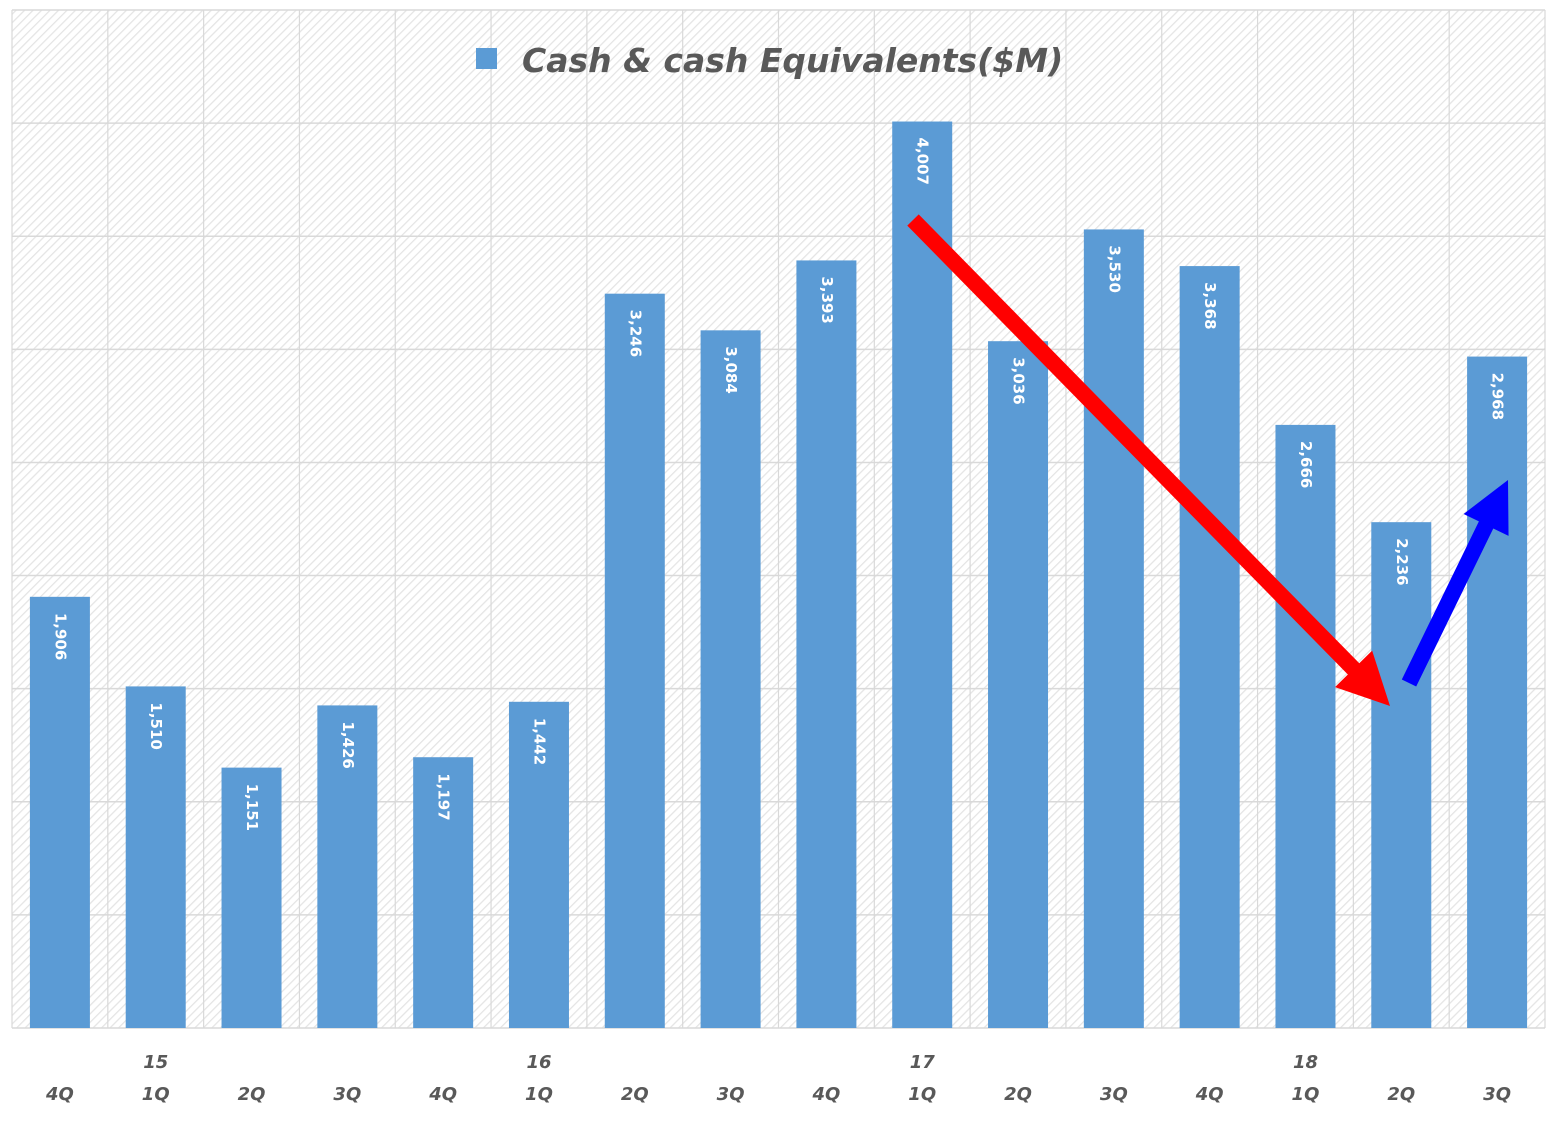  Describe the element at coordinates (252, 807) in the screenshot. I see `data-label: 1,151` at that location.